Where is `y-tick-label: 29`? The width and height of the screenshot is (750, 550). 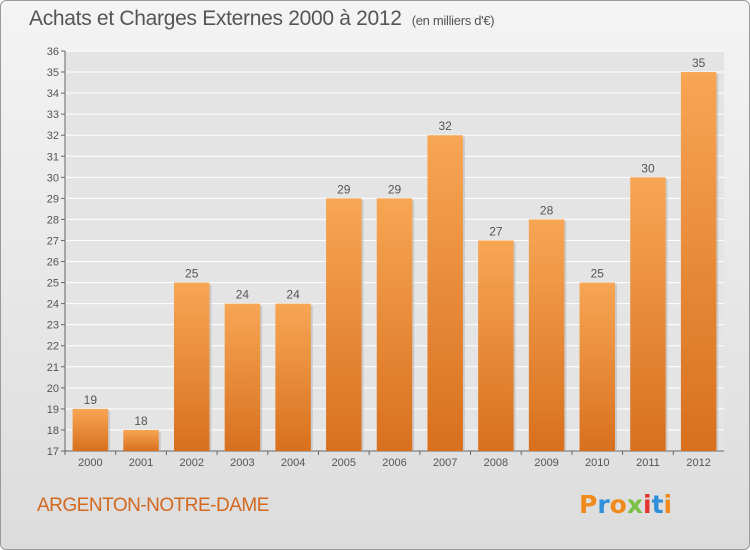
y-tick-label: 29 is located at coordinates (53, 199).